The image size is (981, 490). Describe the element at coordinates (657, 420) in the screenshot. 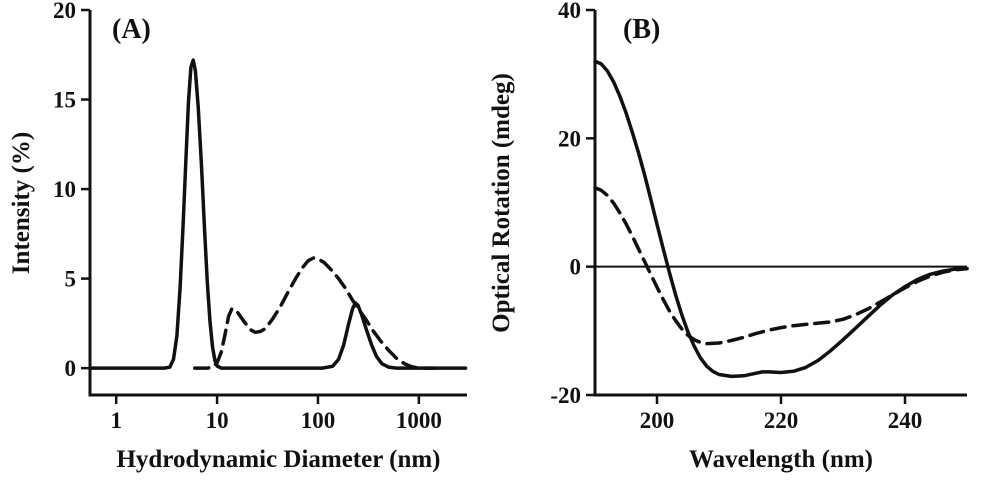

I see `x-tick-label: 200` at that location.